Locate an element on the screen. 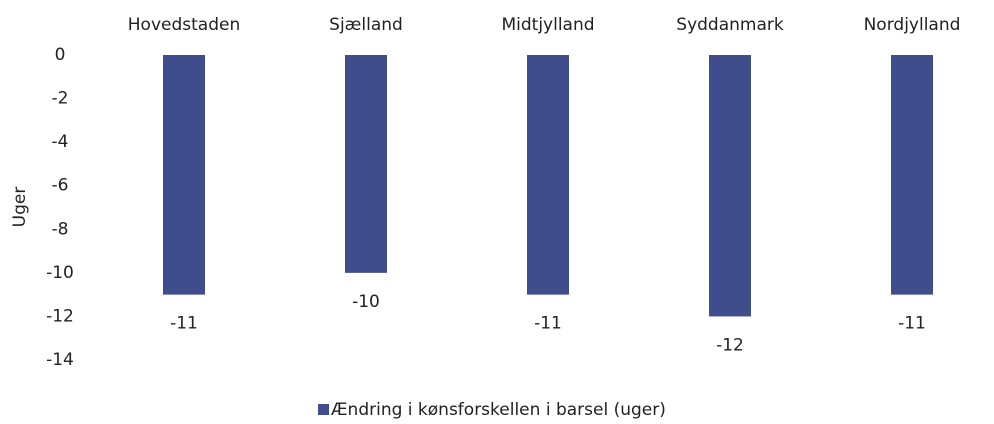 The height and width of the screenshot is (424, 994). x-tick-label: Sjælland is located at coordinates (366, 25).